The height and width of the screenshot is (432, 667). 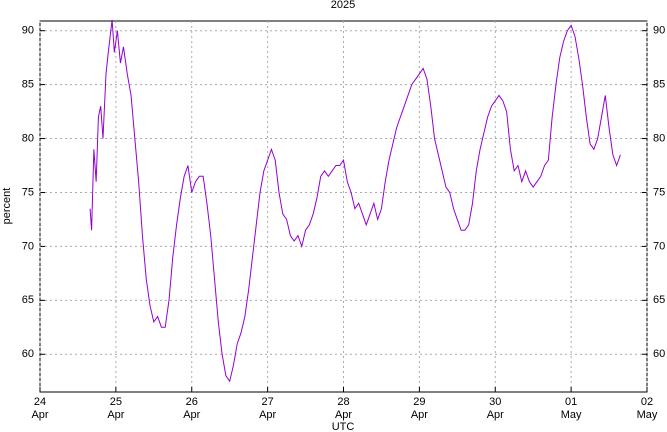 What do you see at coordinates (116, 408) in the screenshot?
I see `x-tick-label: 25 Apr` at bounding box center [116, 408].